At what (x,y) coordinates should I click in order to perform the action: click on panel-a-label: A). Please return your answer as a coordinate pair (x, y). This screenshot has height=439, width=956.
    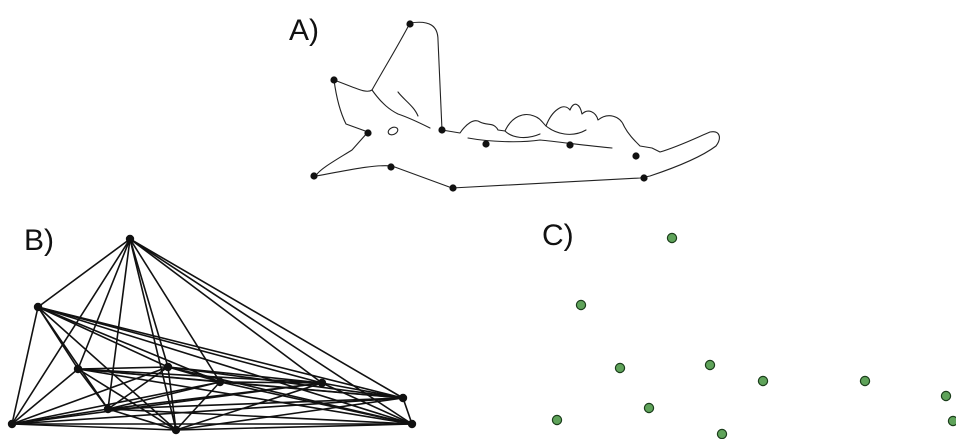
    Looking at the image, I should click on (304, 30).